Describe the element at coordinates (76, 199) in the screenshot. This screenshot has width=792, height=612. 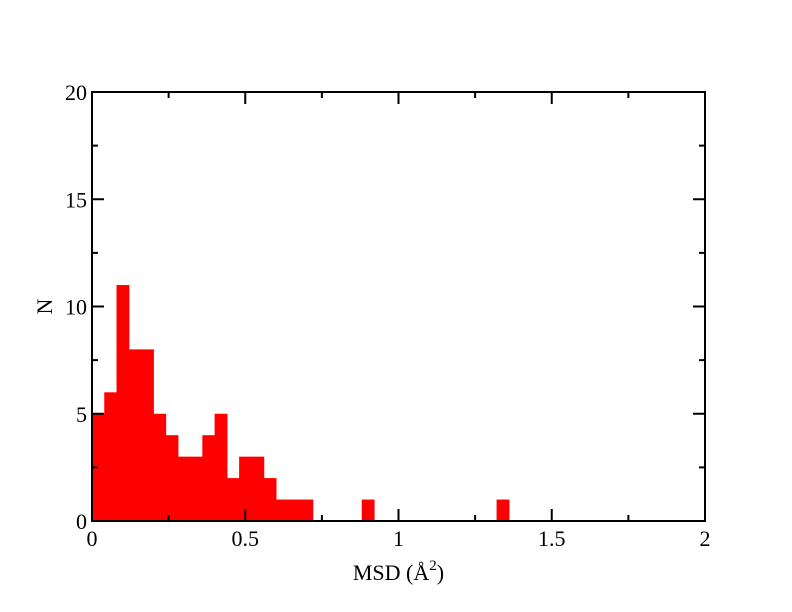
I see `y-tick-label: 15` at that location.